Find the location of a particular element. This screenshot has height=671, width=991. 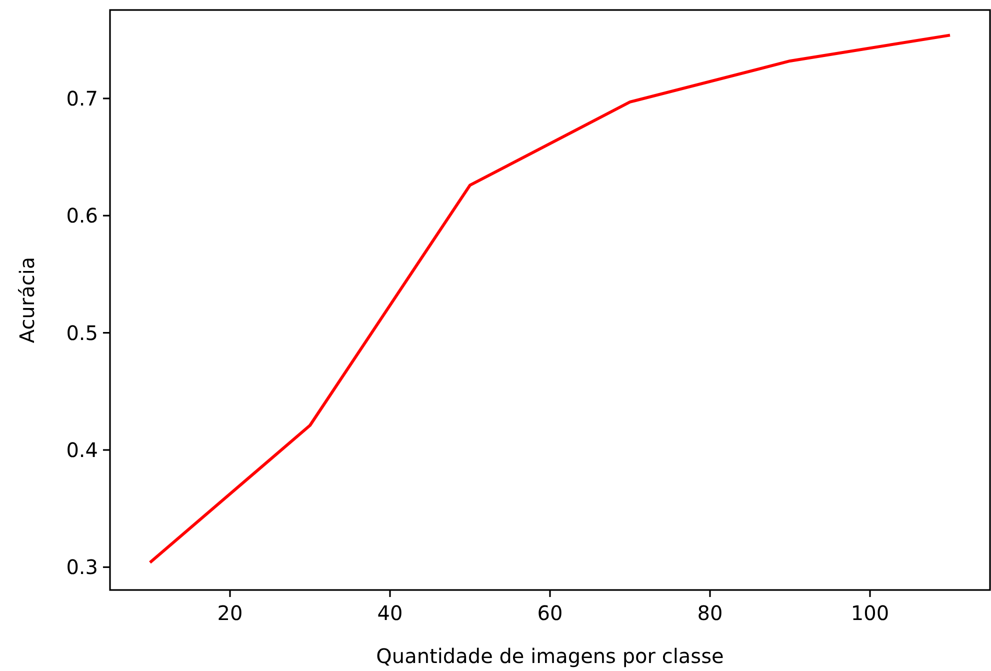

x-tick-label: 20 is located at coordinates (230, 613).